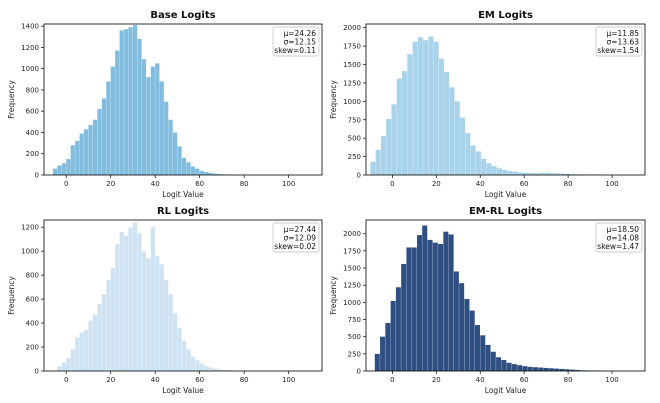 The height and width of the screenshot is (403, 660). What do you see at coordinates (568, 380) in the screenshot?
I see `x-tick-label: 80` at bounding box center [568, 380].